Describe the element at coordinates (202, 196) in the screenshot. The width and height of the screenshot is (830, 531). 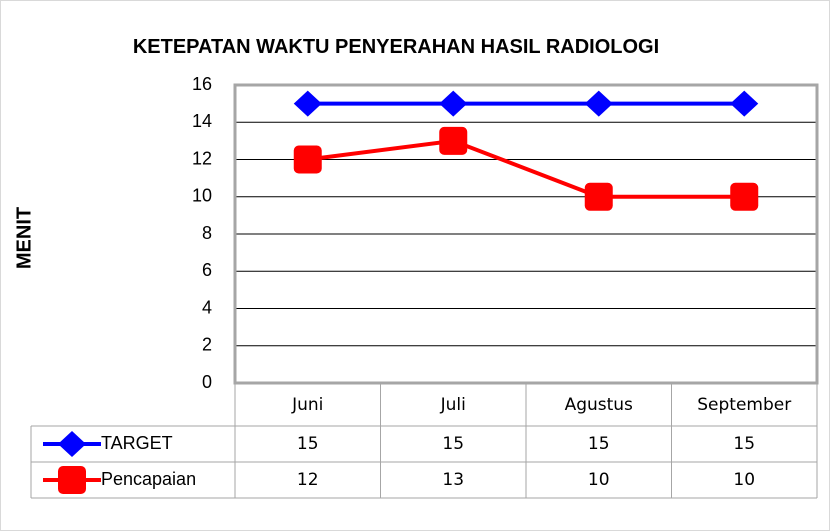
I see `y-tick-label: 10` at that location.